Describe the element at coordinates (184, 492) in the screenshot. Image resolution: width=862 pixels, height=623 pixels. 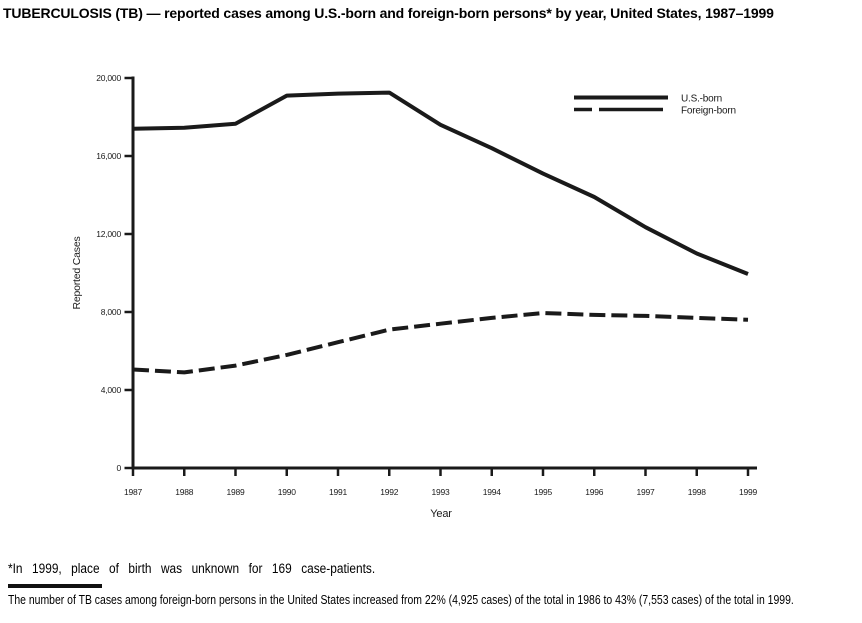
I see `x-tick-label: 1988` at that location.